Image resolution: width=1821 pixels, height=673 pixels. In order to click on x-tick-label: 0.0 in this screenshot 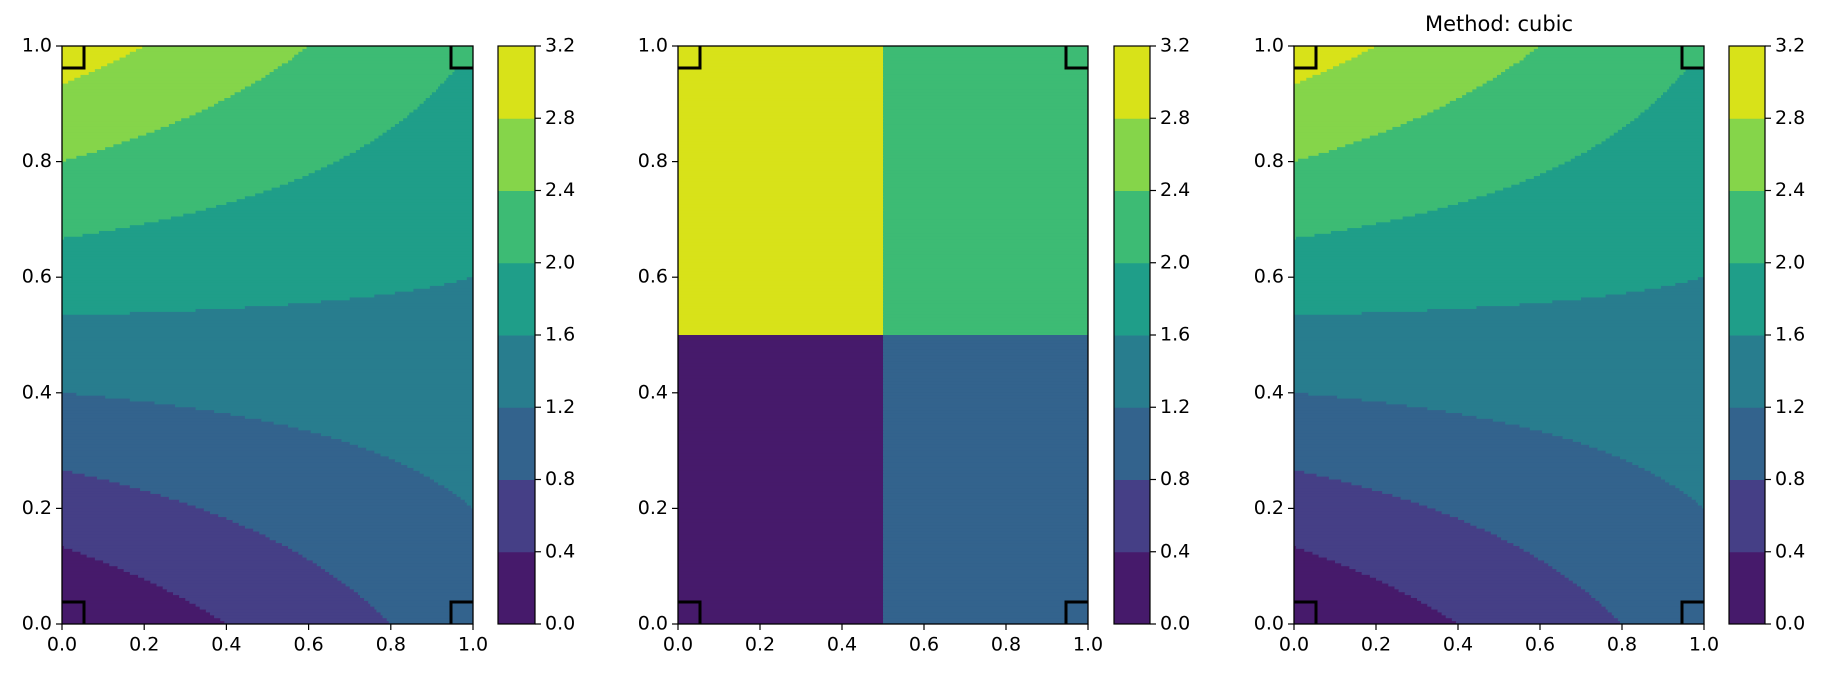, I will do `click(62, 645)`.